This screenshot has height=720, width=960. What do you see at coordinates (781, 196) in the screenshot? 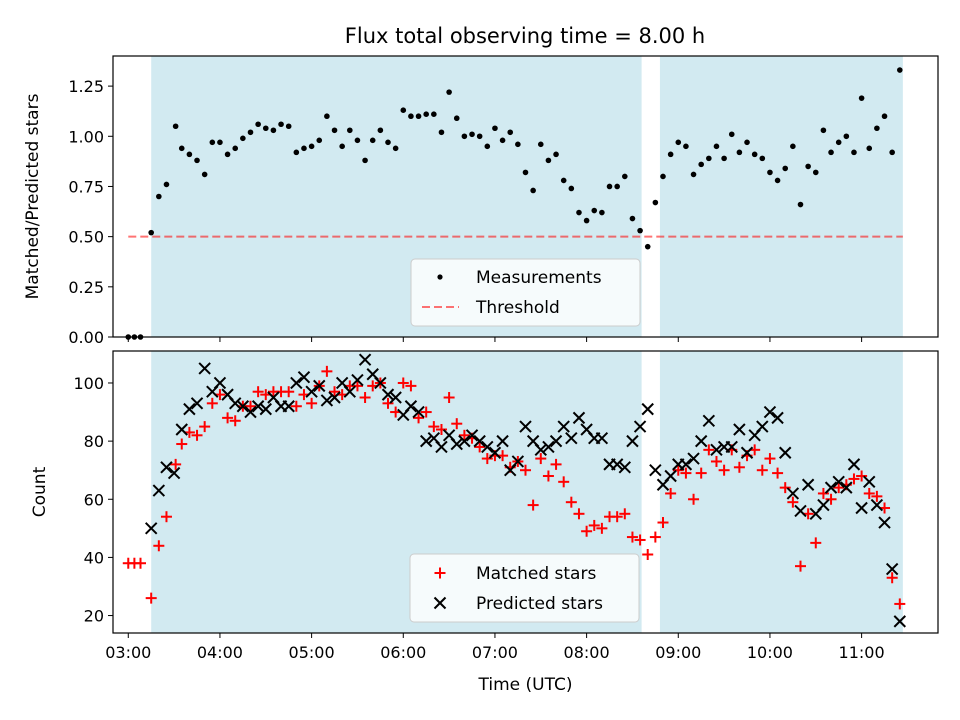
I see `observing-window-shade` at bounding box center [781, 196].